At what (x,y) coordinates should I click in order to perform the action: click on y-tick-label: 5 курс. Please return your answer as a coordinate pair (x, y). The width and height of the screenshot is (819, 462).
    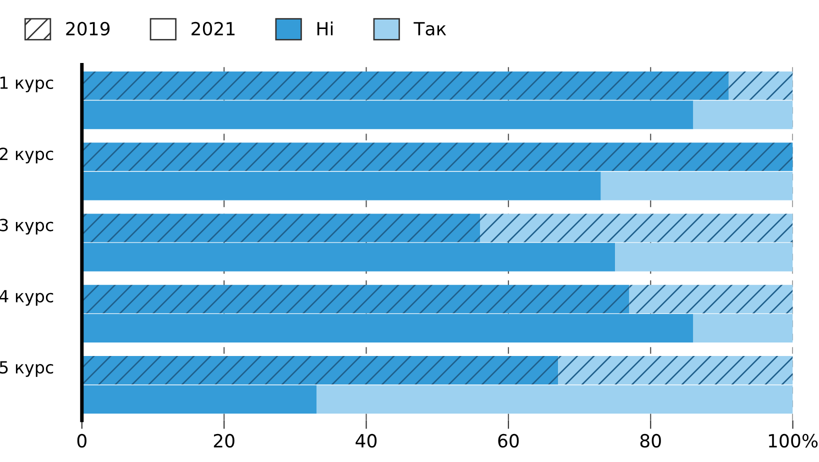
    Looking at the image, I should click on (27, 369).